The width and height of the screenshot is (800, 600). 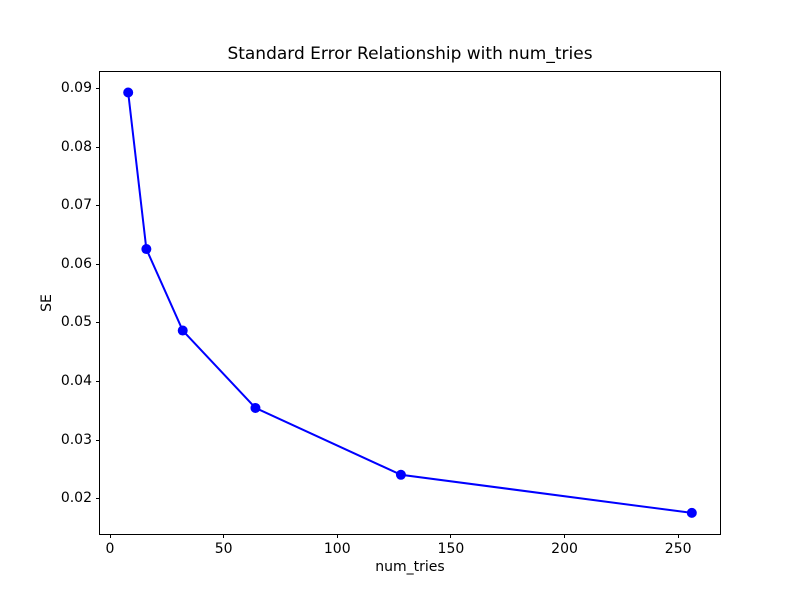 What do you see at coordinates (410, 567) in the screenshot?
I see `x-axis-label: num_tries` at bounding box center [410, 567].